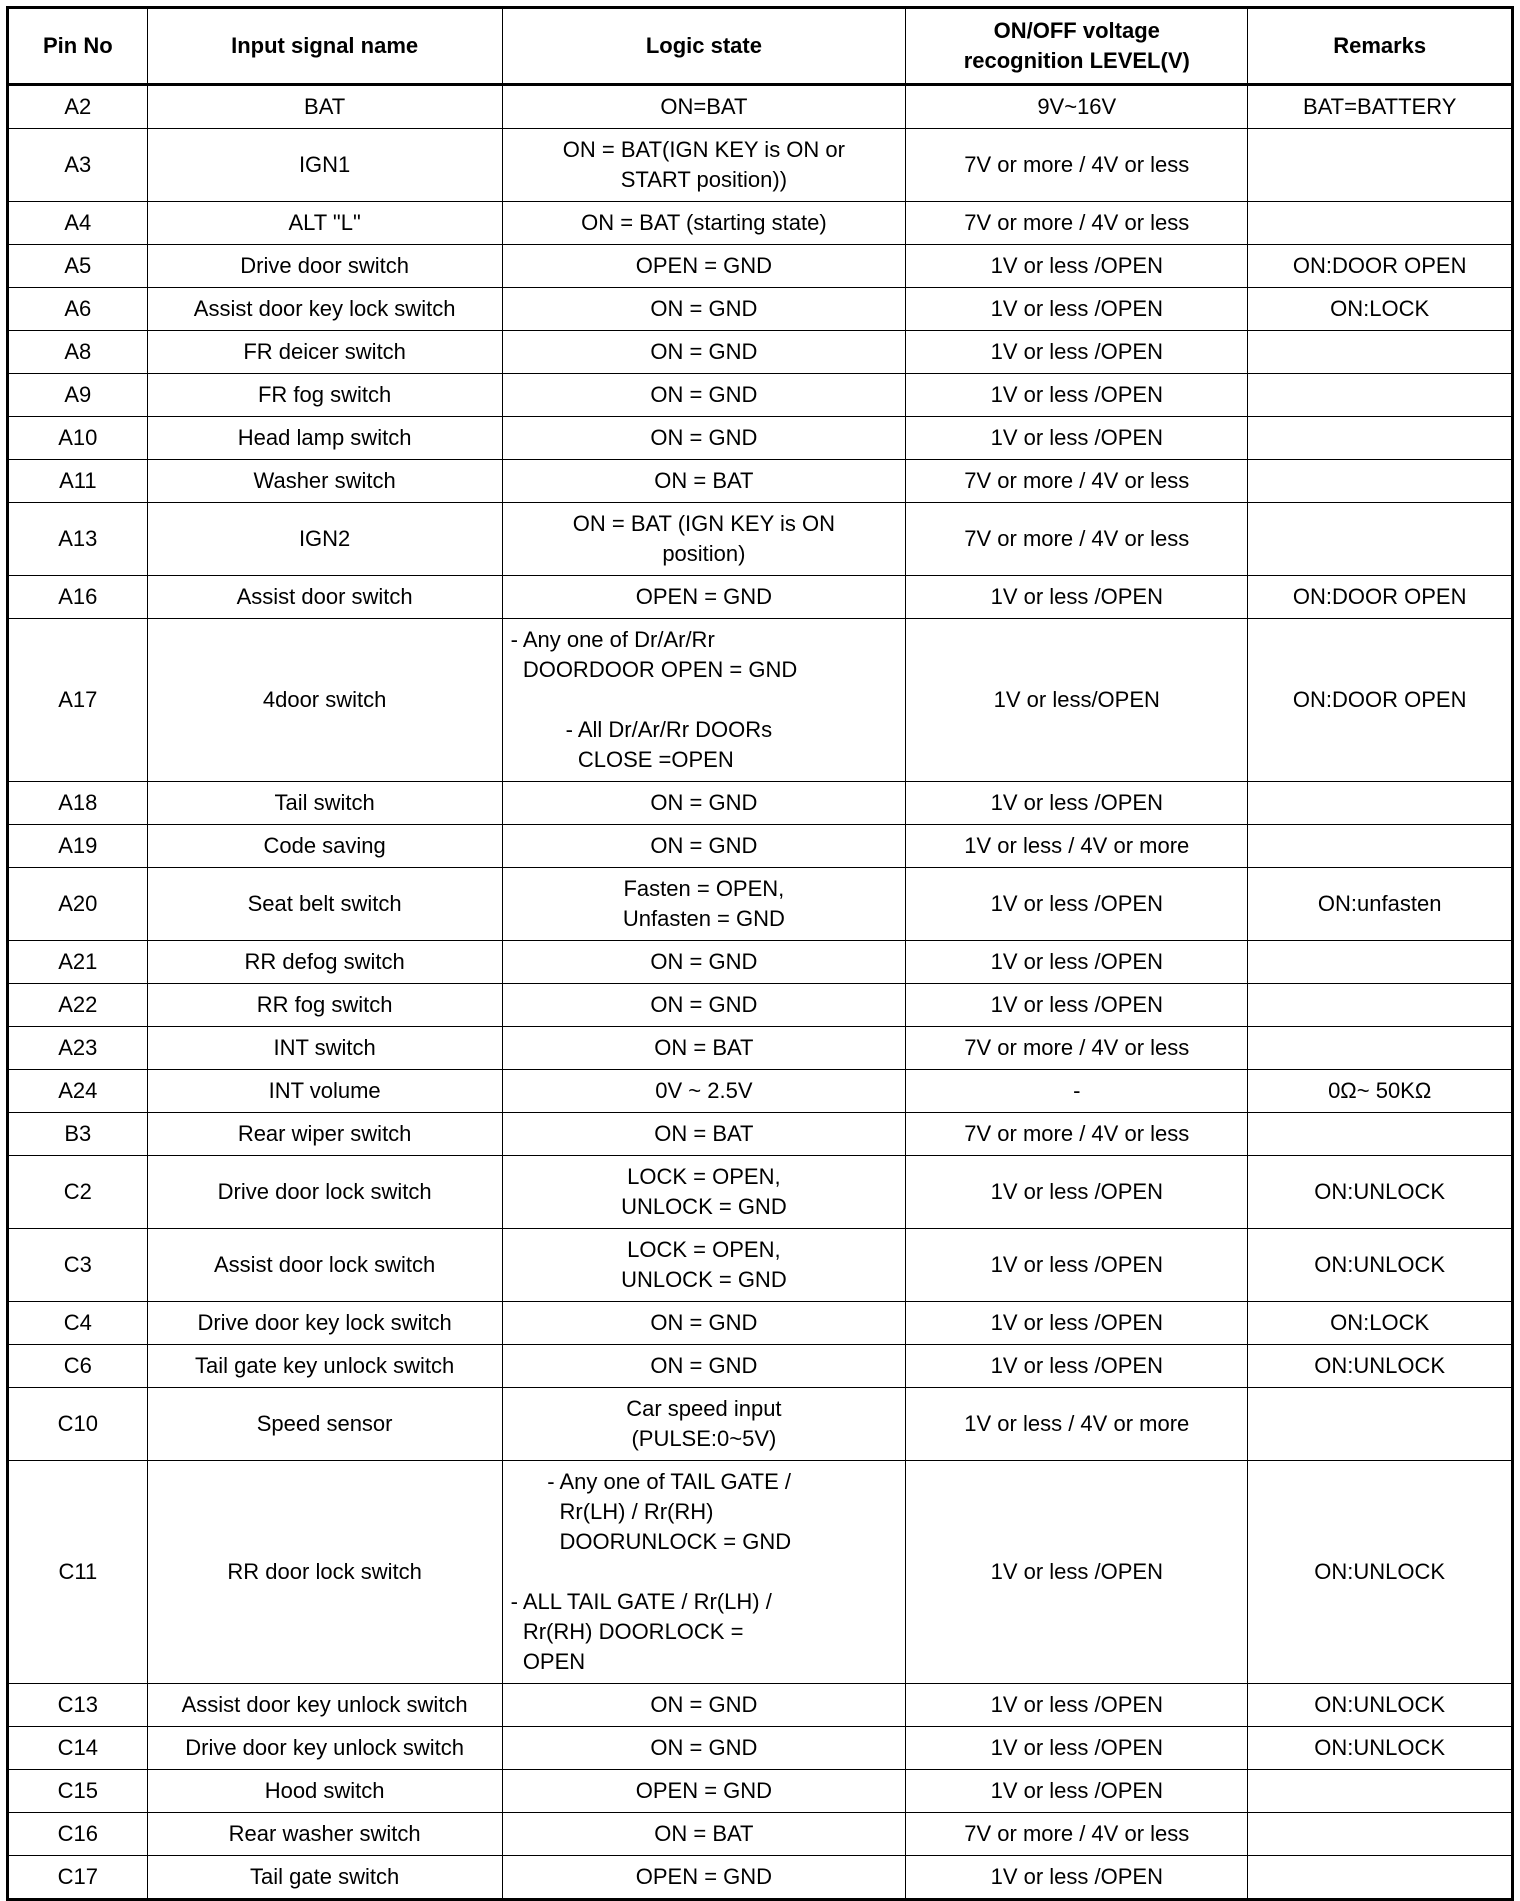 This screenshot has width=1520, height=1901. I want to click on pin-no-cell: A11, so click(77, 481).